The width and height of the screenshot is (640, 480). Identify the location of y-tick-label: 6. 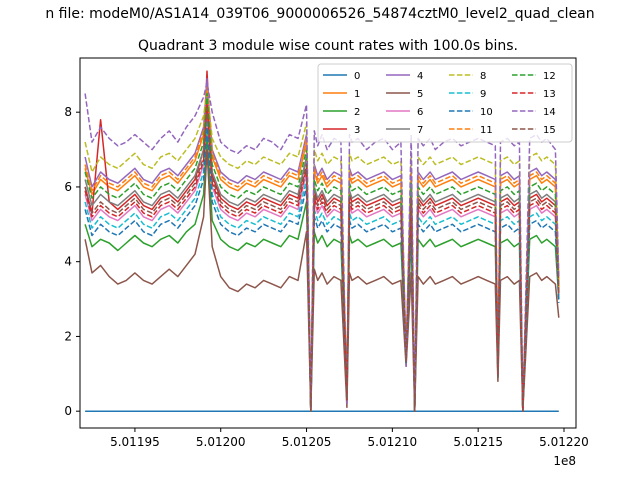
(68, 187).